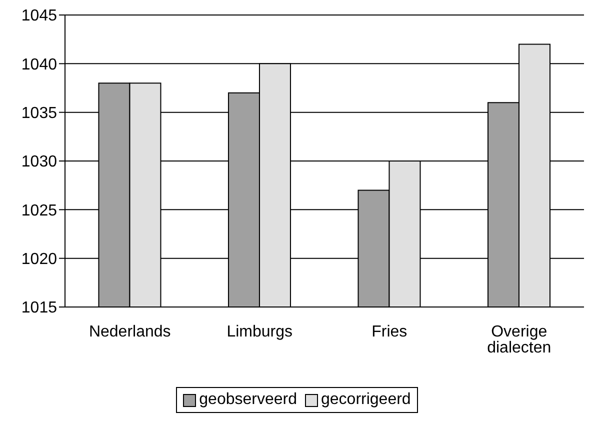 This screenshot has width=594, height=423. I want to click on y-tick-label: 1015, so click(39, 308).